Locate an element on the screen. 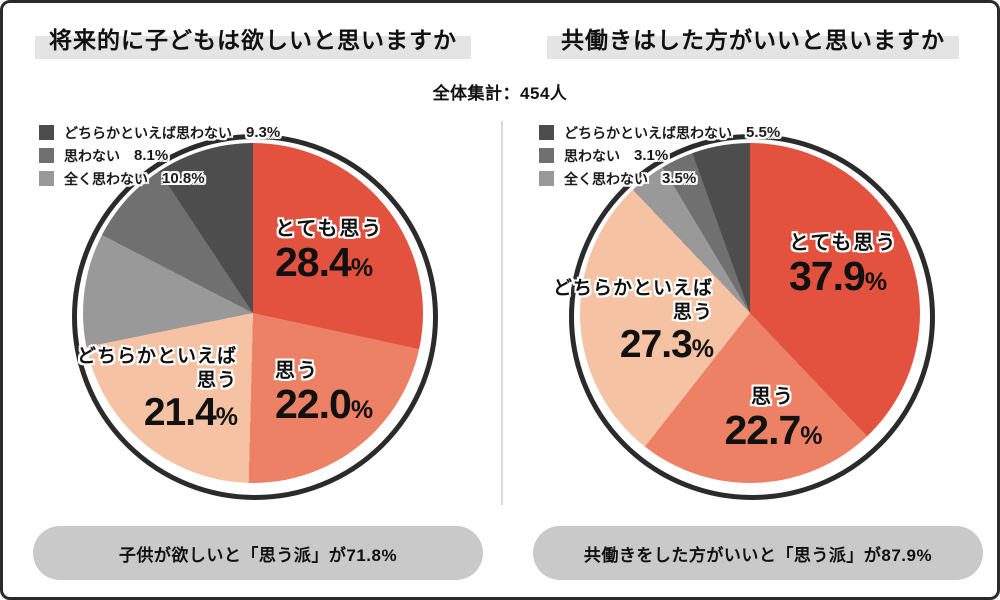 The width and height of the screenshot is (1000, 600). summary-banner-dual-income: 共働きをした方がいいと「思う派」が87.9% is located at coordinates (758, 553).